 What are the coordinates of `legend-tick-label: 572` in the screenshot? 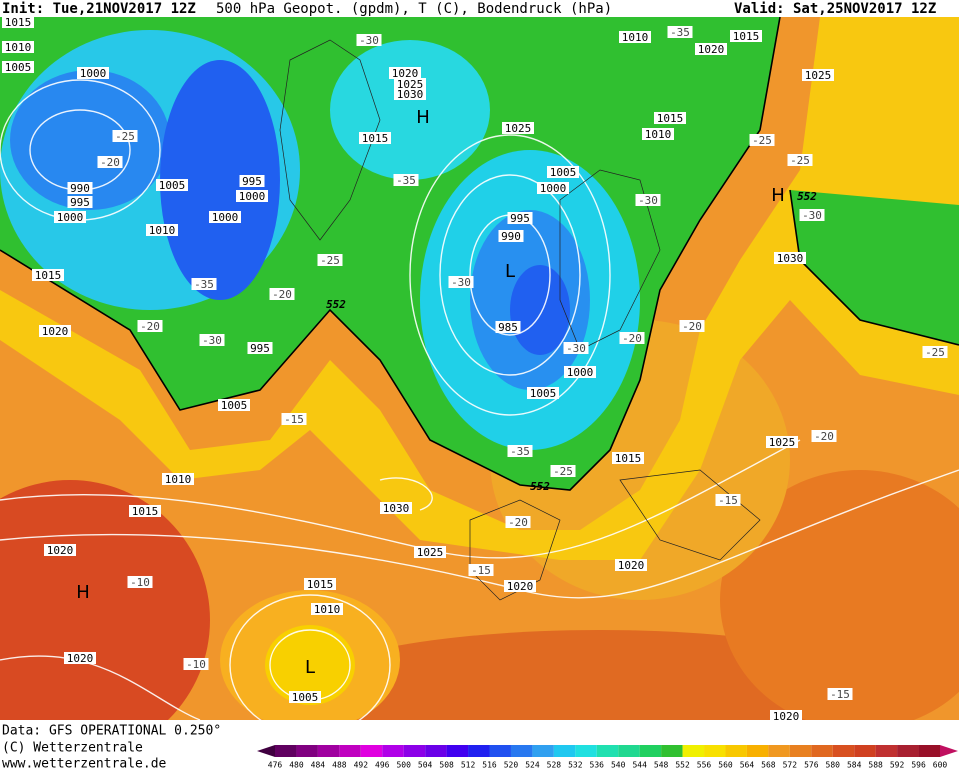 It's located at (790, 765).